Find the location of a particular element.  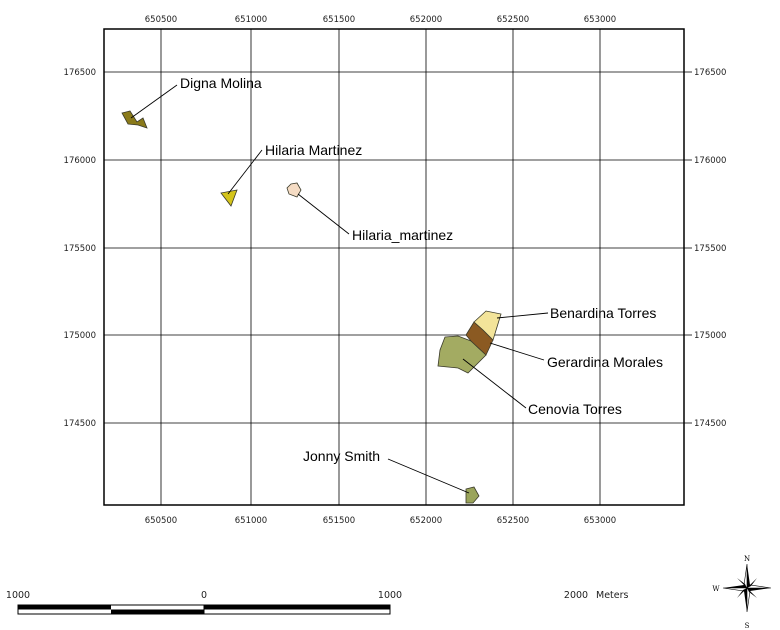

y-tick-left: 175500 is located at coordinates (80, 249).